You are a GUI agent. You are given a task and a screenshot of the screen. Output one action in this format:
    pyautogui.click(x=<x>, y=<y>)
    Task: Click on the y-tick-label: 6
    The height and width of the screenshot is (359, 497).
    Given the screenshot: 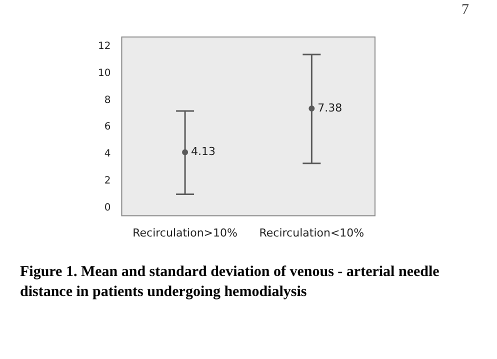 What is the action you would take?
    pyautogui.click(x=107, y=127)
    